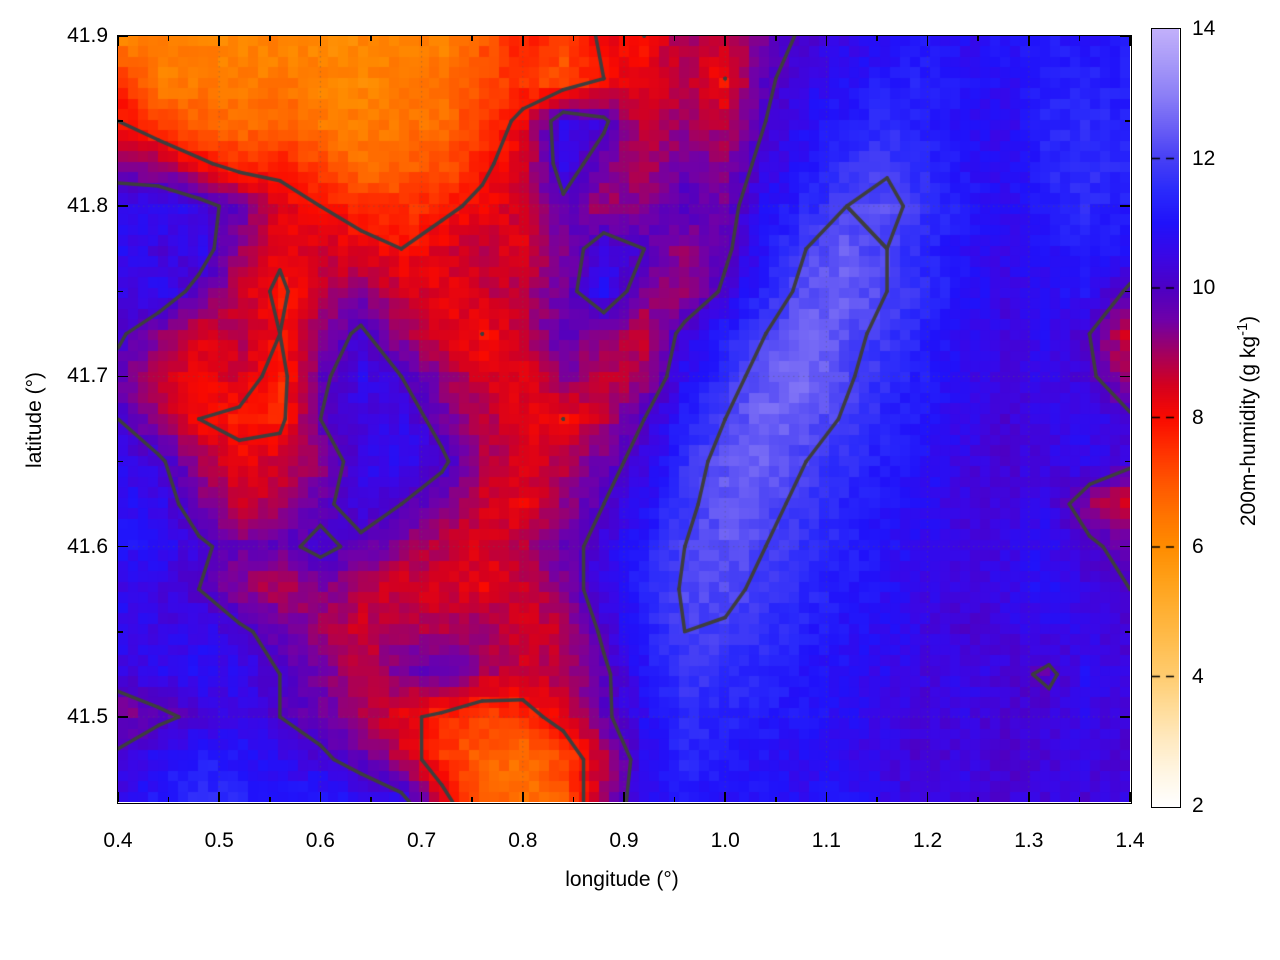  What do you see at coordinates (1243, 329) in the screenshot?
I see `superscript-minus-one: -1` at bounding box center [1243, 329].